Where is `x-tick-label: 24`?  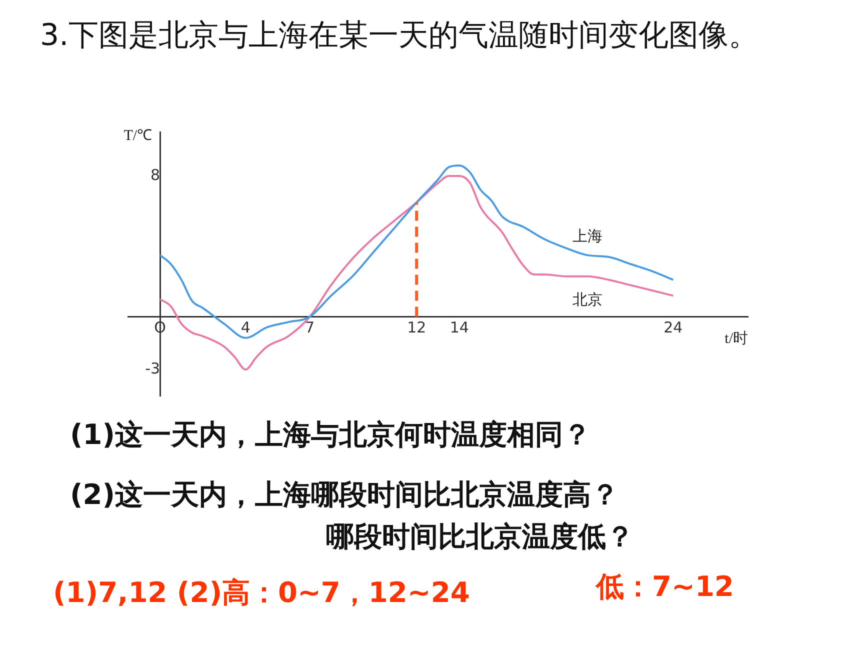 x-tick-label: 24 is located at coordinates (673, 327).